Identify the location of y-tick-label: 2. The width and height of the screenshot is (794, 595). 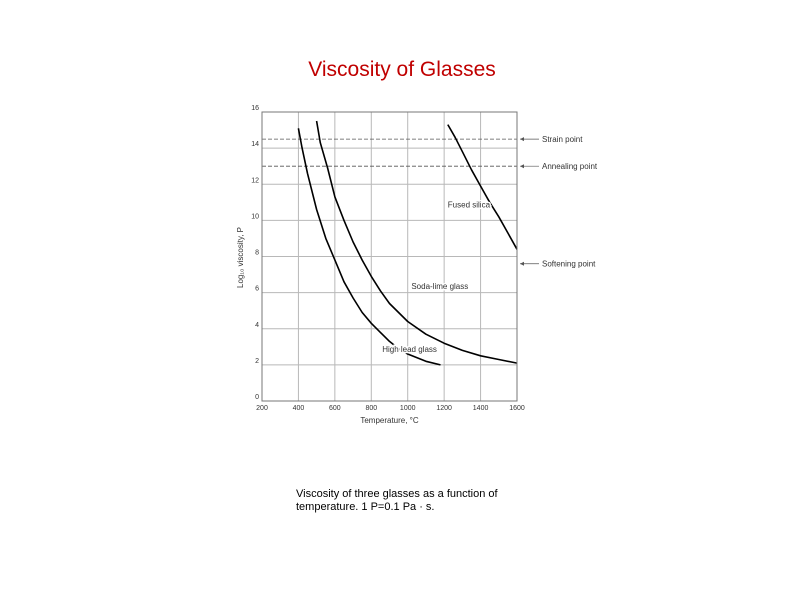
(257, 361).